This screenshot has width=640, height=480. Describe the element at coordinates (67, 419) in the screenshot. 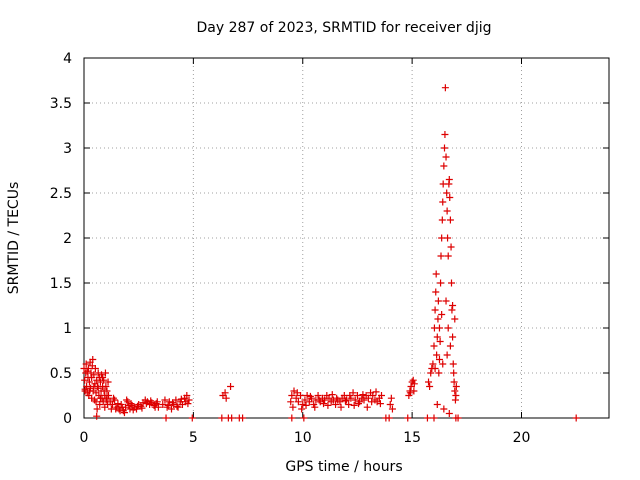

I see `y-tick-label: 0` at that location.